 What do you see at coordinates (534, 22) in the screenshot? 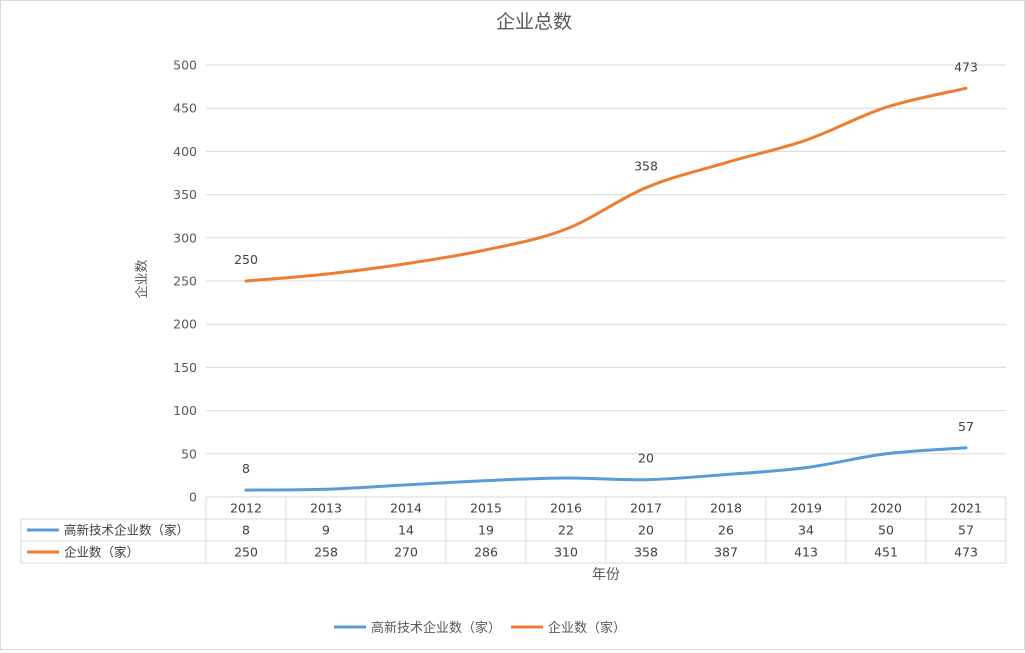
I see `chart-title: 企业总数` at bounding box center [534, 22].